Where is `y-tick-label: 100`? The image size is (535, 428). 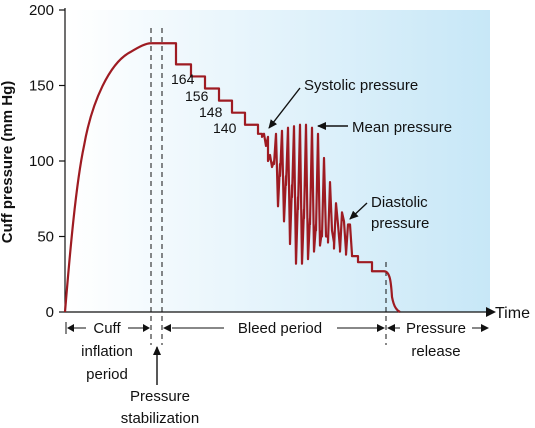 y-tick-label: 100 is located at coordinates (41, 161).